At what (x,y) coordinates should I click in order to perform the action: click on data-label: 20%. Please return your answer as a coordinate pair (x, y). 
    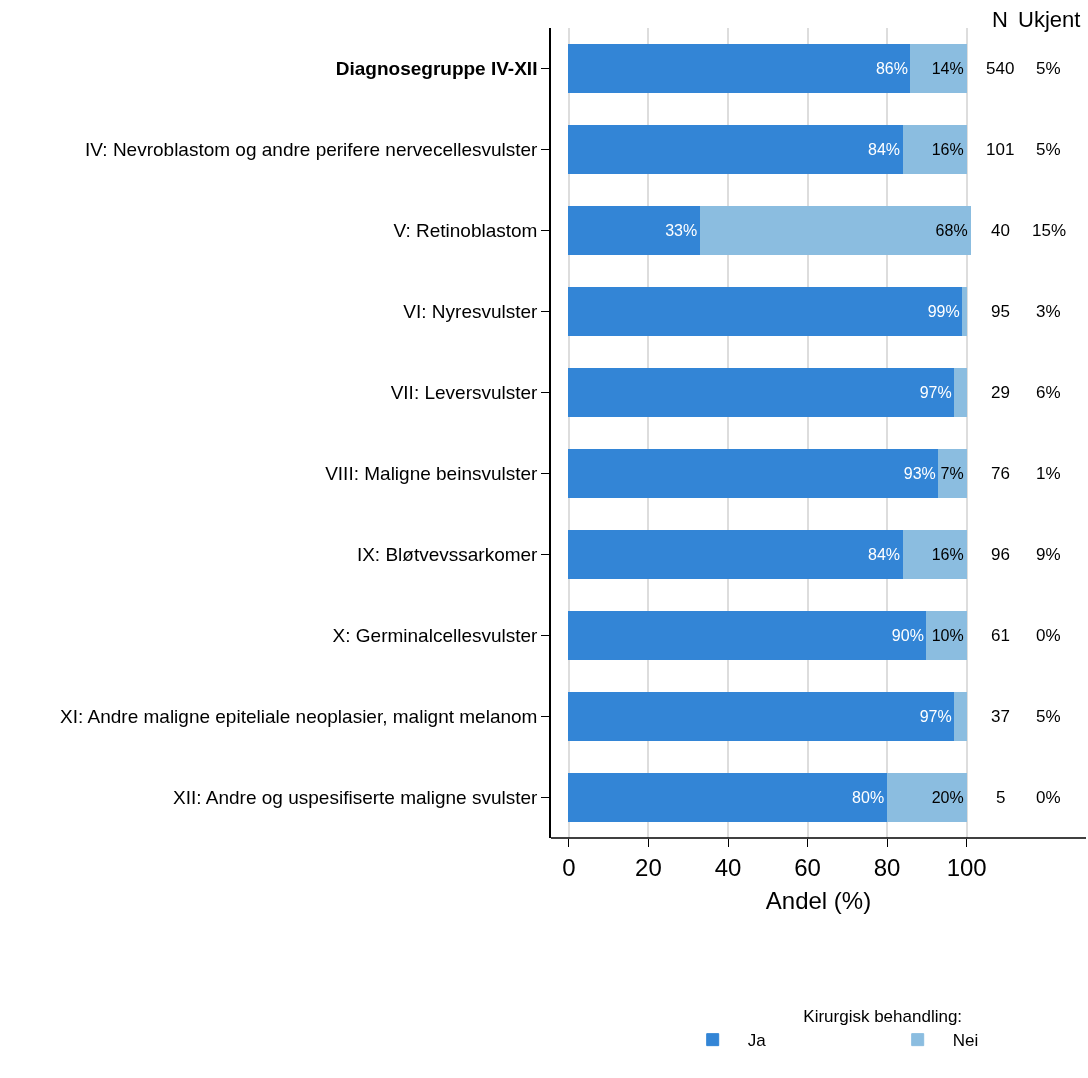
    Looking at the image, I should click on (947, 797).